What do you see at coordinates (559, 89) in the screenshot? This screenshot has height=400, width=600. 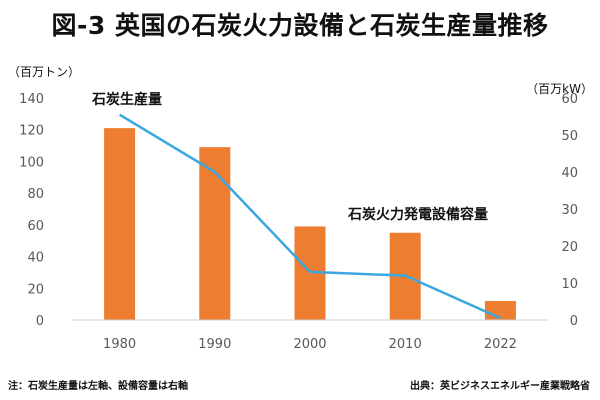 I see `right-axis-unit: （百万kW）` at bounding box center [559, 89].